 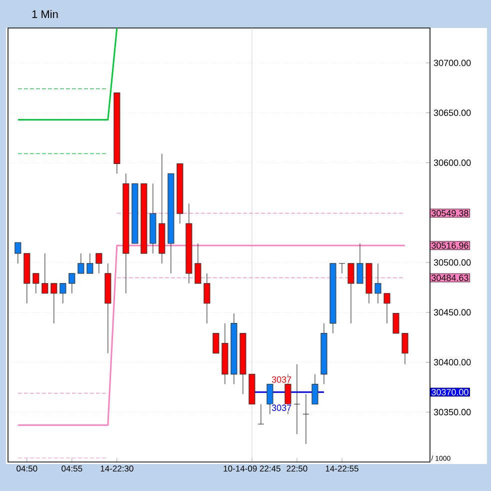 What do you see at coordinates (450, 245) in the screenshot?
I see `text: 30516.96` at bounding box center [450, 245].